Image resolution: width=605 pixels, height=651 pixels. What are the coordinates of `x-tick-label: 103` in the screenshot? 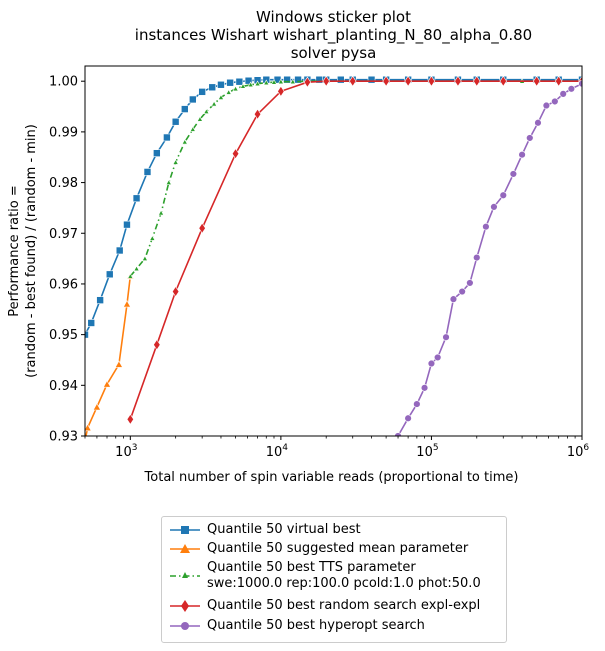 It's located at (126, 451).